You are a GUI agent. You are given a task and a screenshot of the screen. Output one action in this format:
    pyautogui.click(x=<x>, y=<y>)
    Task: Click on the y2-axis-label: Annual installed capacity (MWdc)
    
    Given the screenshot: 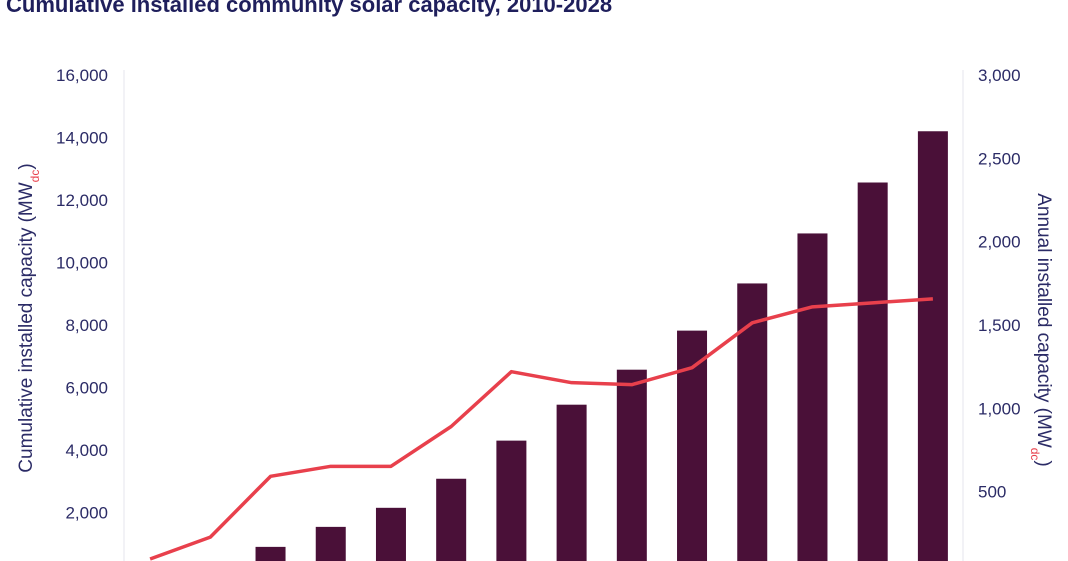 What is the action you would take?
    pyautogui.click(x=1041, y=330)
    